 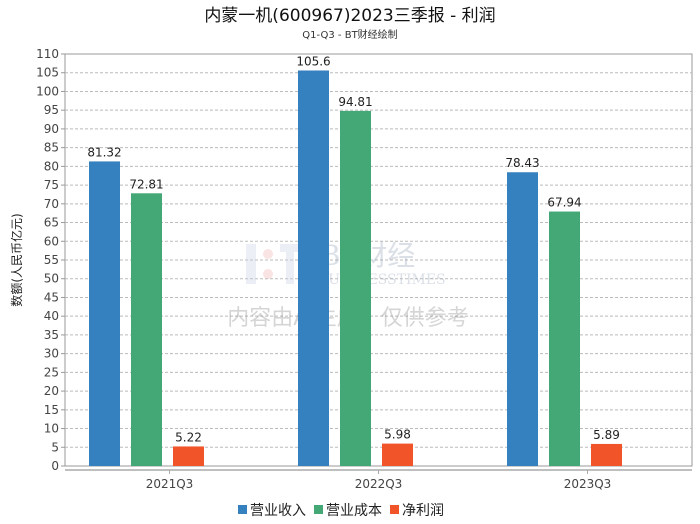 What do you see at coordinates (16, 259) in the screenshot?
I see `y-axis-label: 数额(人民币亿元)` at bounding box center [16, 259].